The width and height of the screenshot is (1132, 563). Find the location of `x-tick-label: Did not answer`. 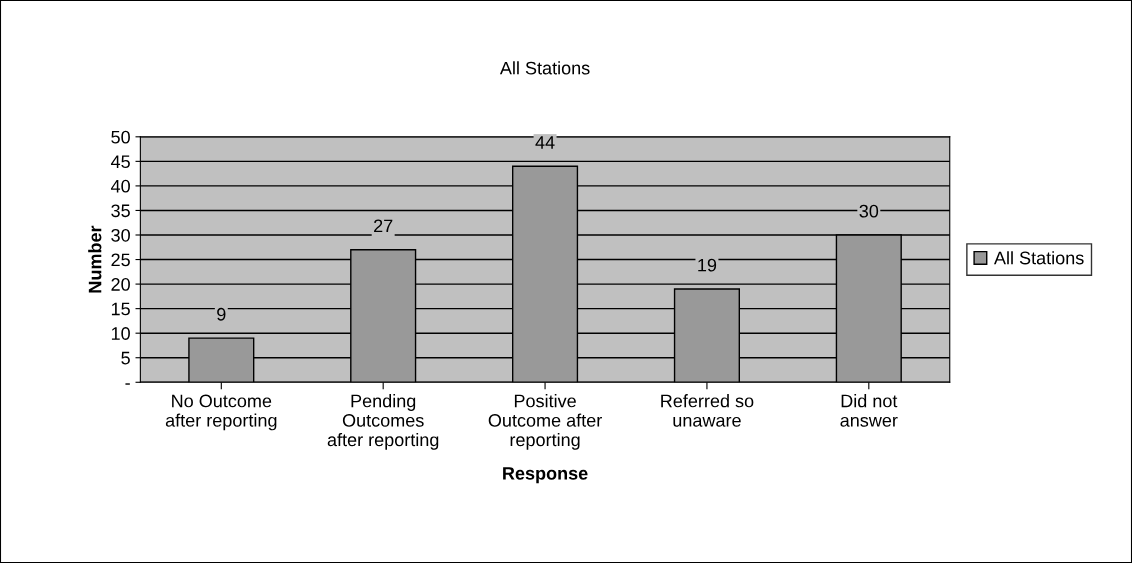

x-tick-label: Did not answer is located at coordinates (869, 410).